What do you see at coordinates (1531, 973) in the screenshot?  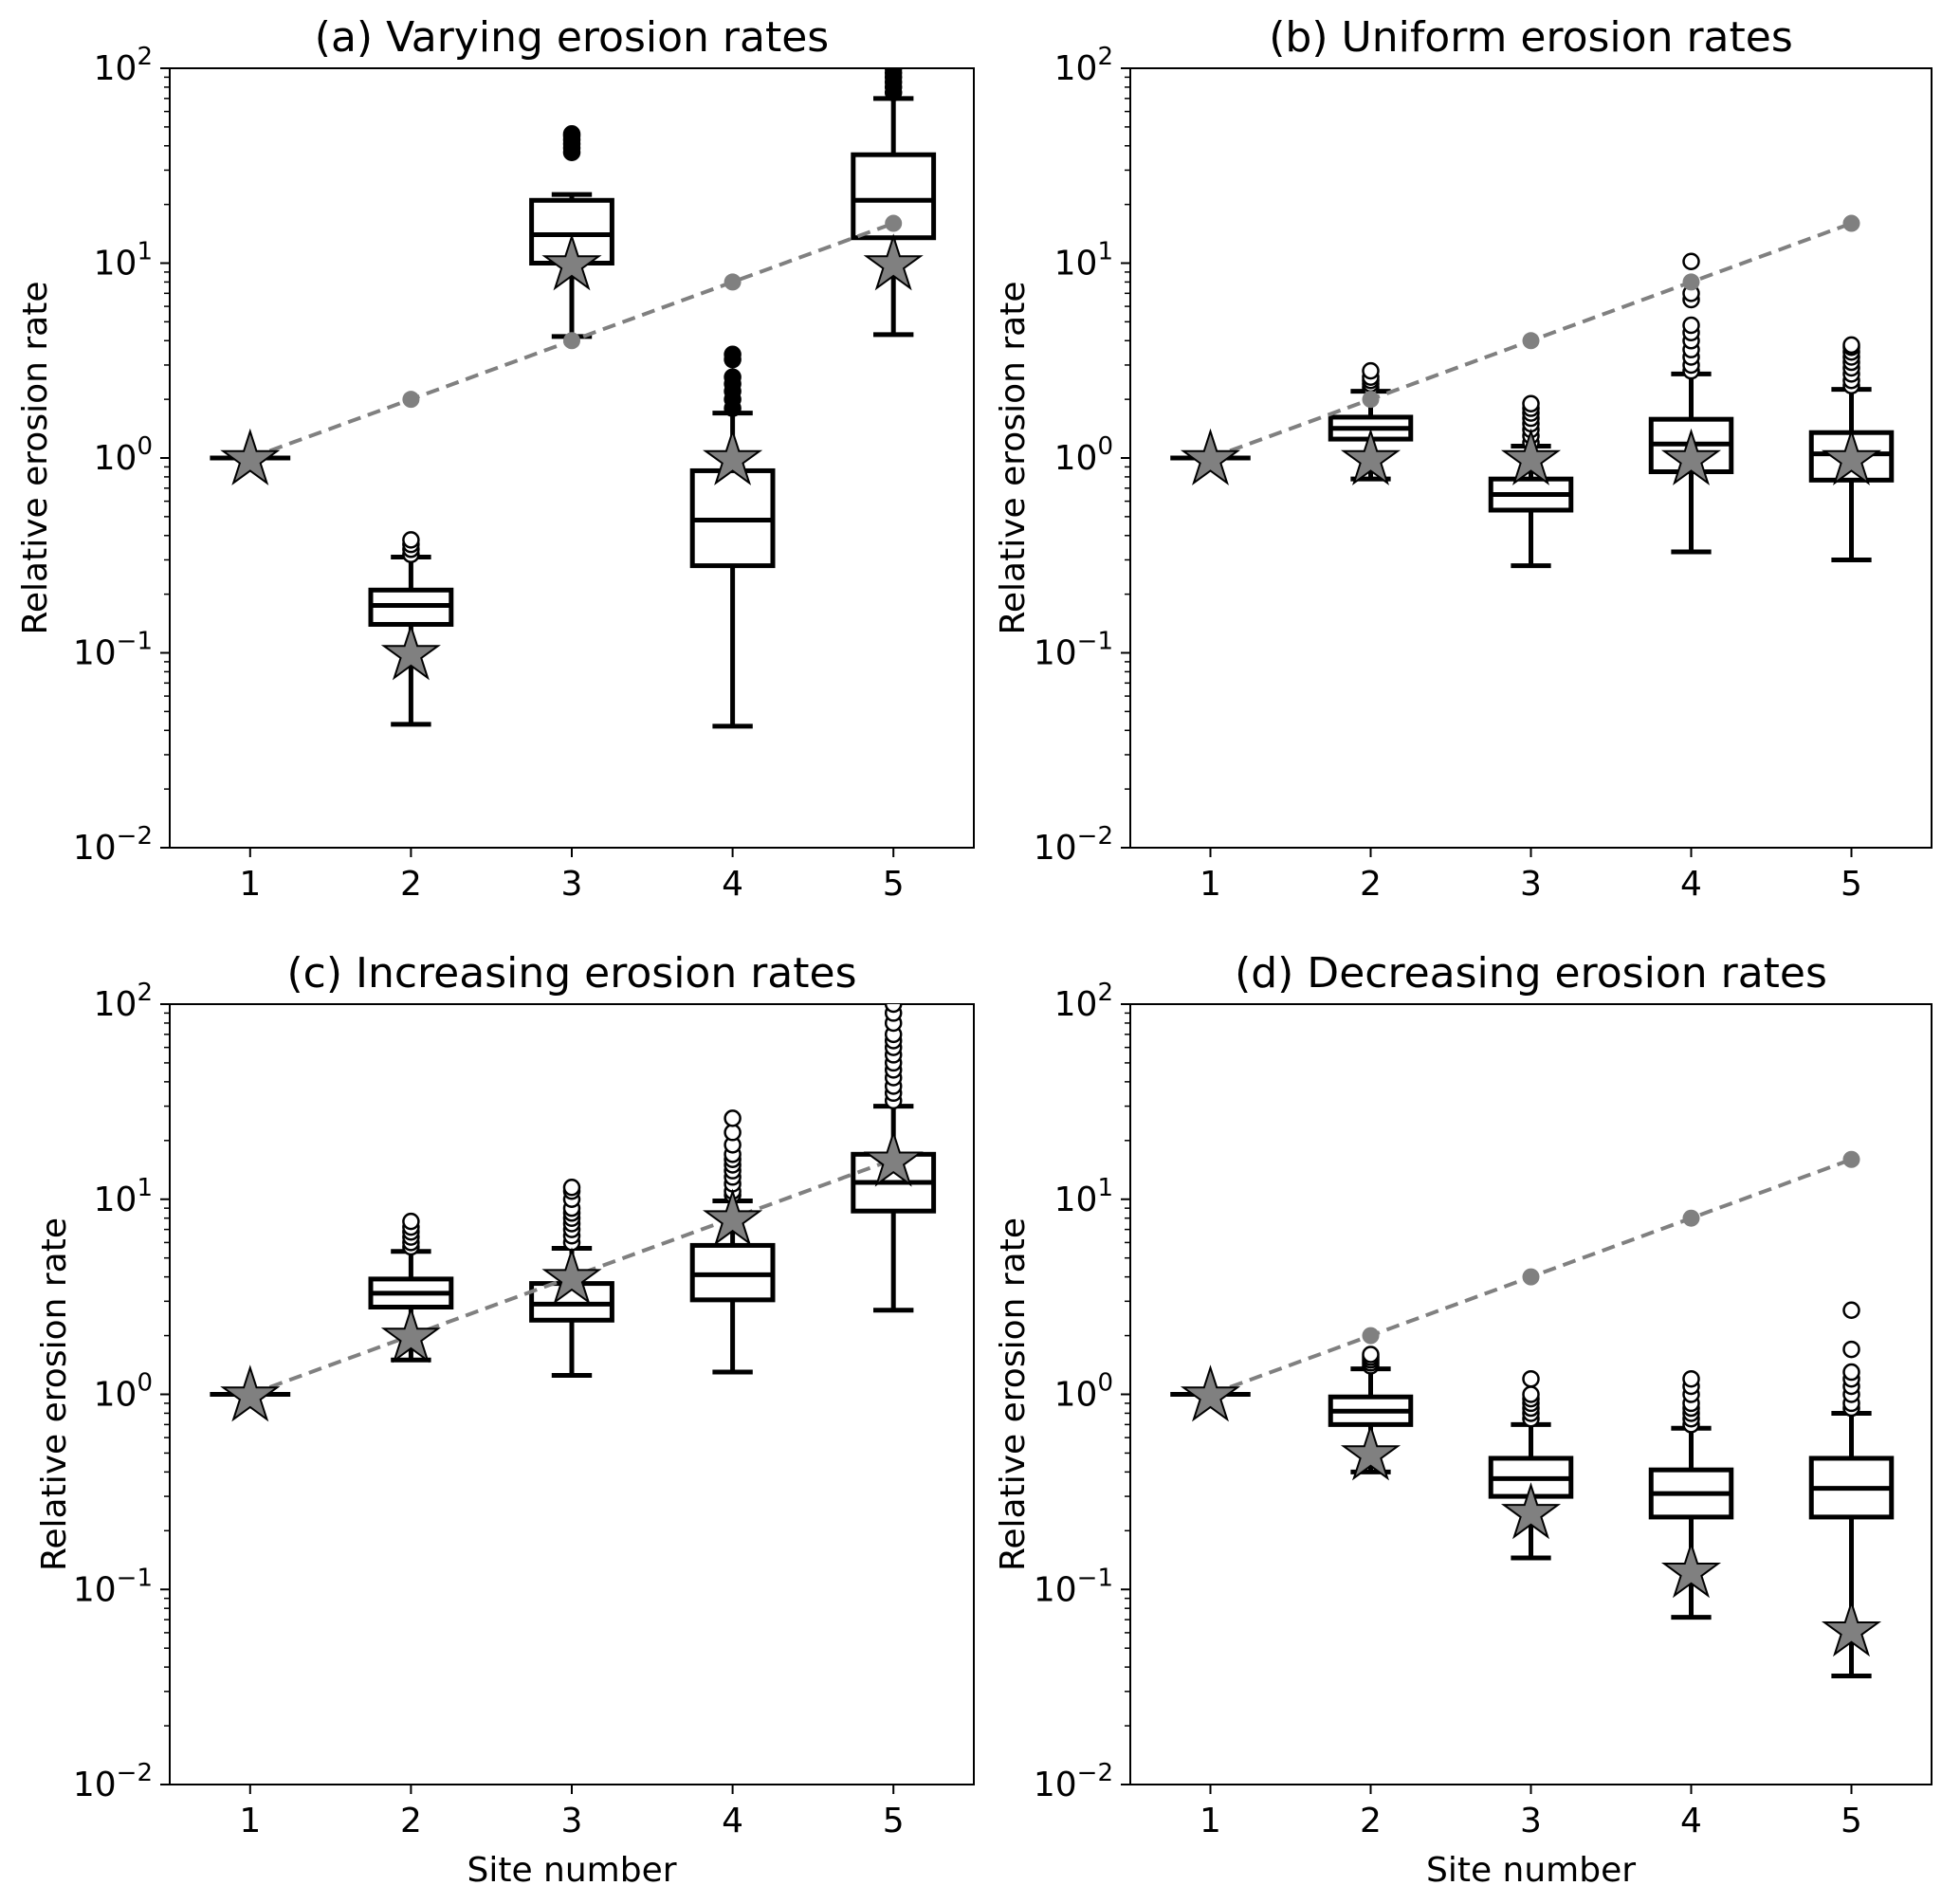 I see `panel-title: (d) Decreasing erosion rates` at bounding box center [1531, 973].